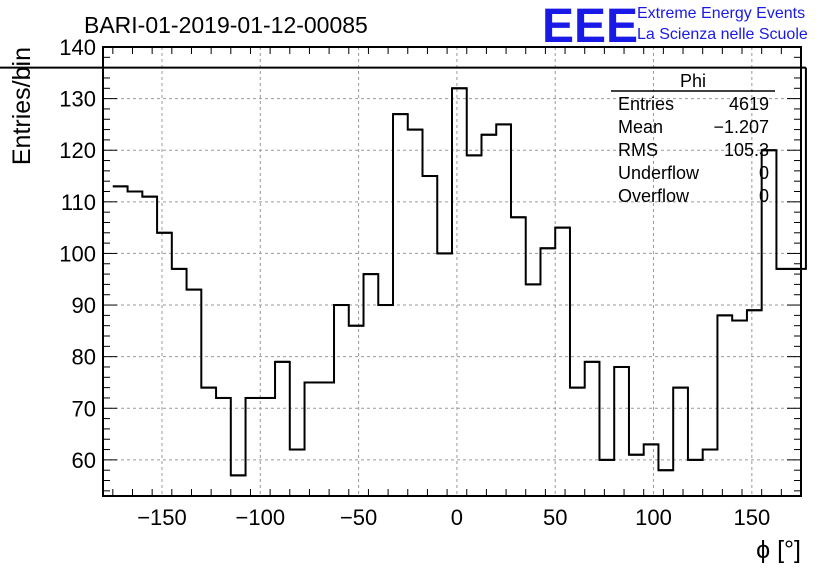 The width and height of the screenshot is (836, 572). I want to click on stats-label-rms: RMS, so click(638, 150).